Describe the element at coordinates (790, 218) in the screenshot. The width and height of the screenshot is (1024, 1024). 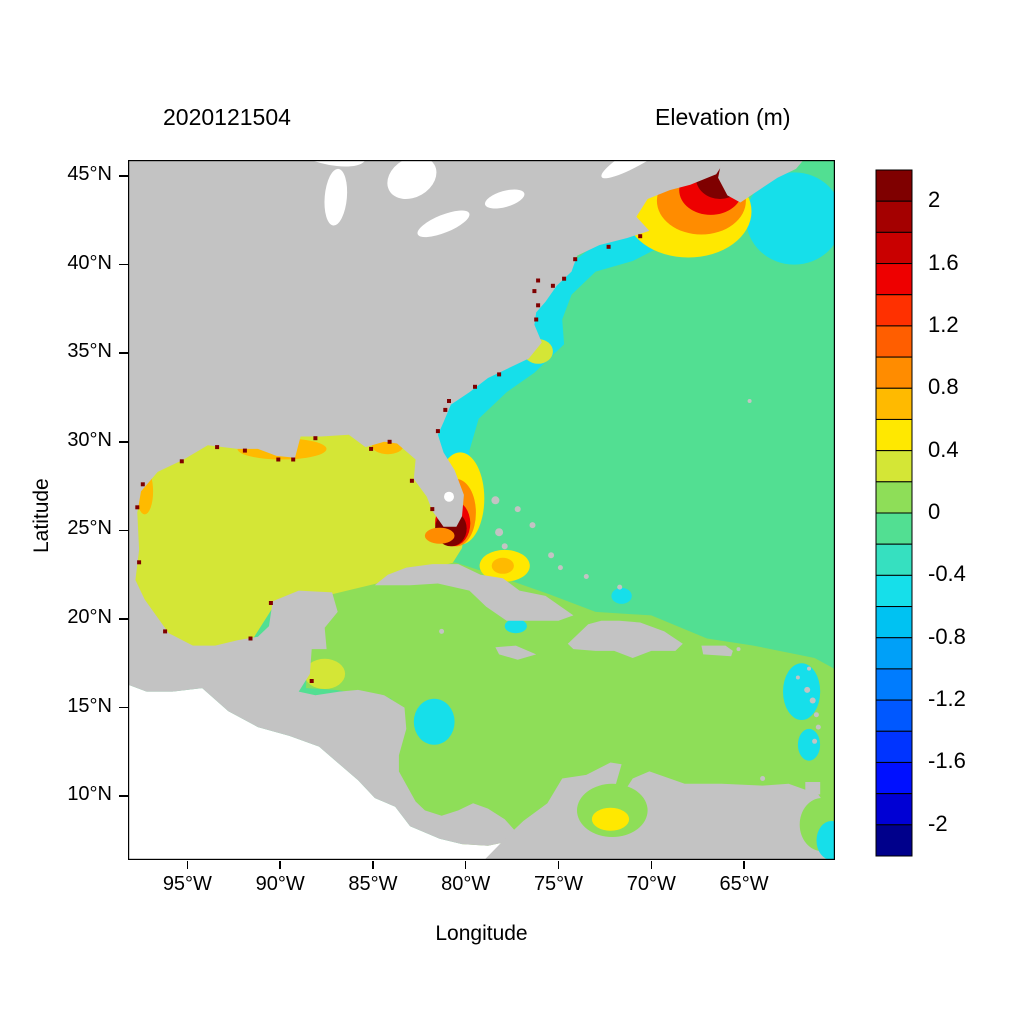
I see `region-scotian-shelf` at that location.